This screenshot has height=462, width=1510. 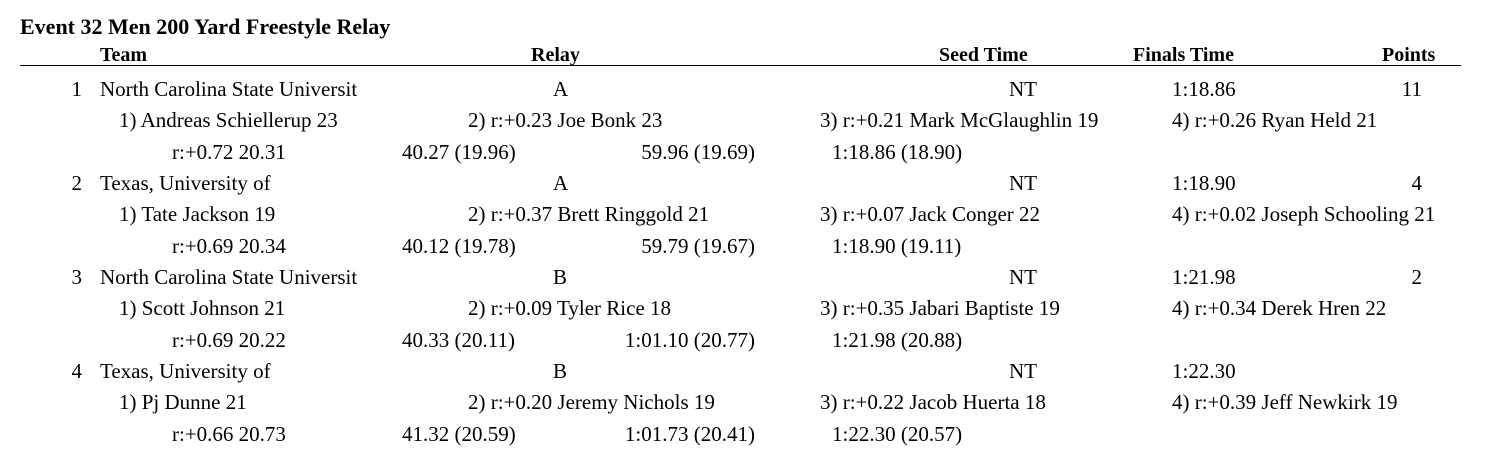 I want to click on swimmer-1: 1) Scott Johnson 21, so click(x=202, y=308).